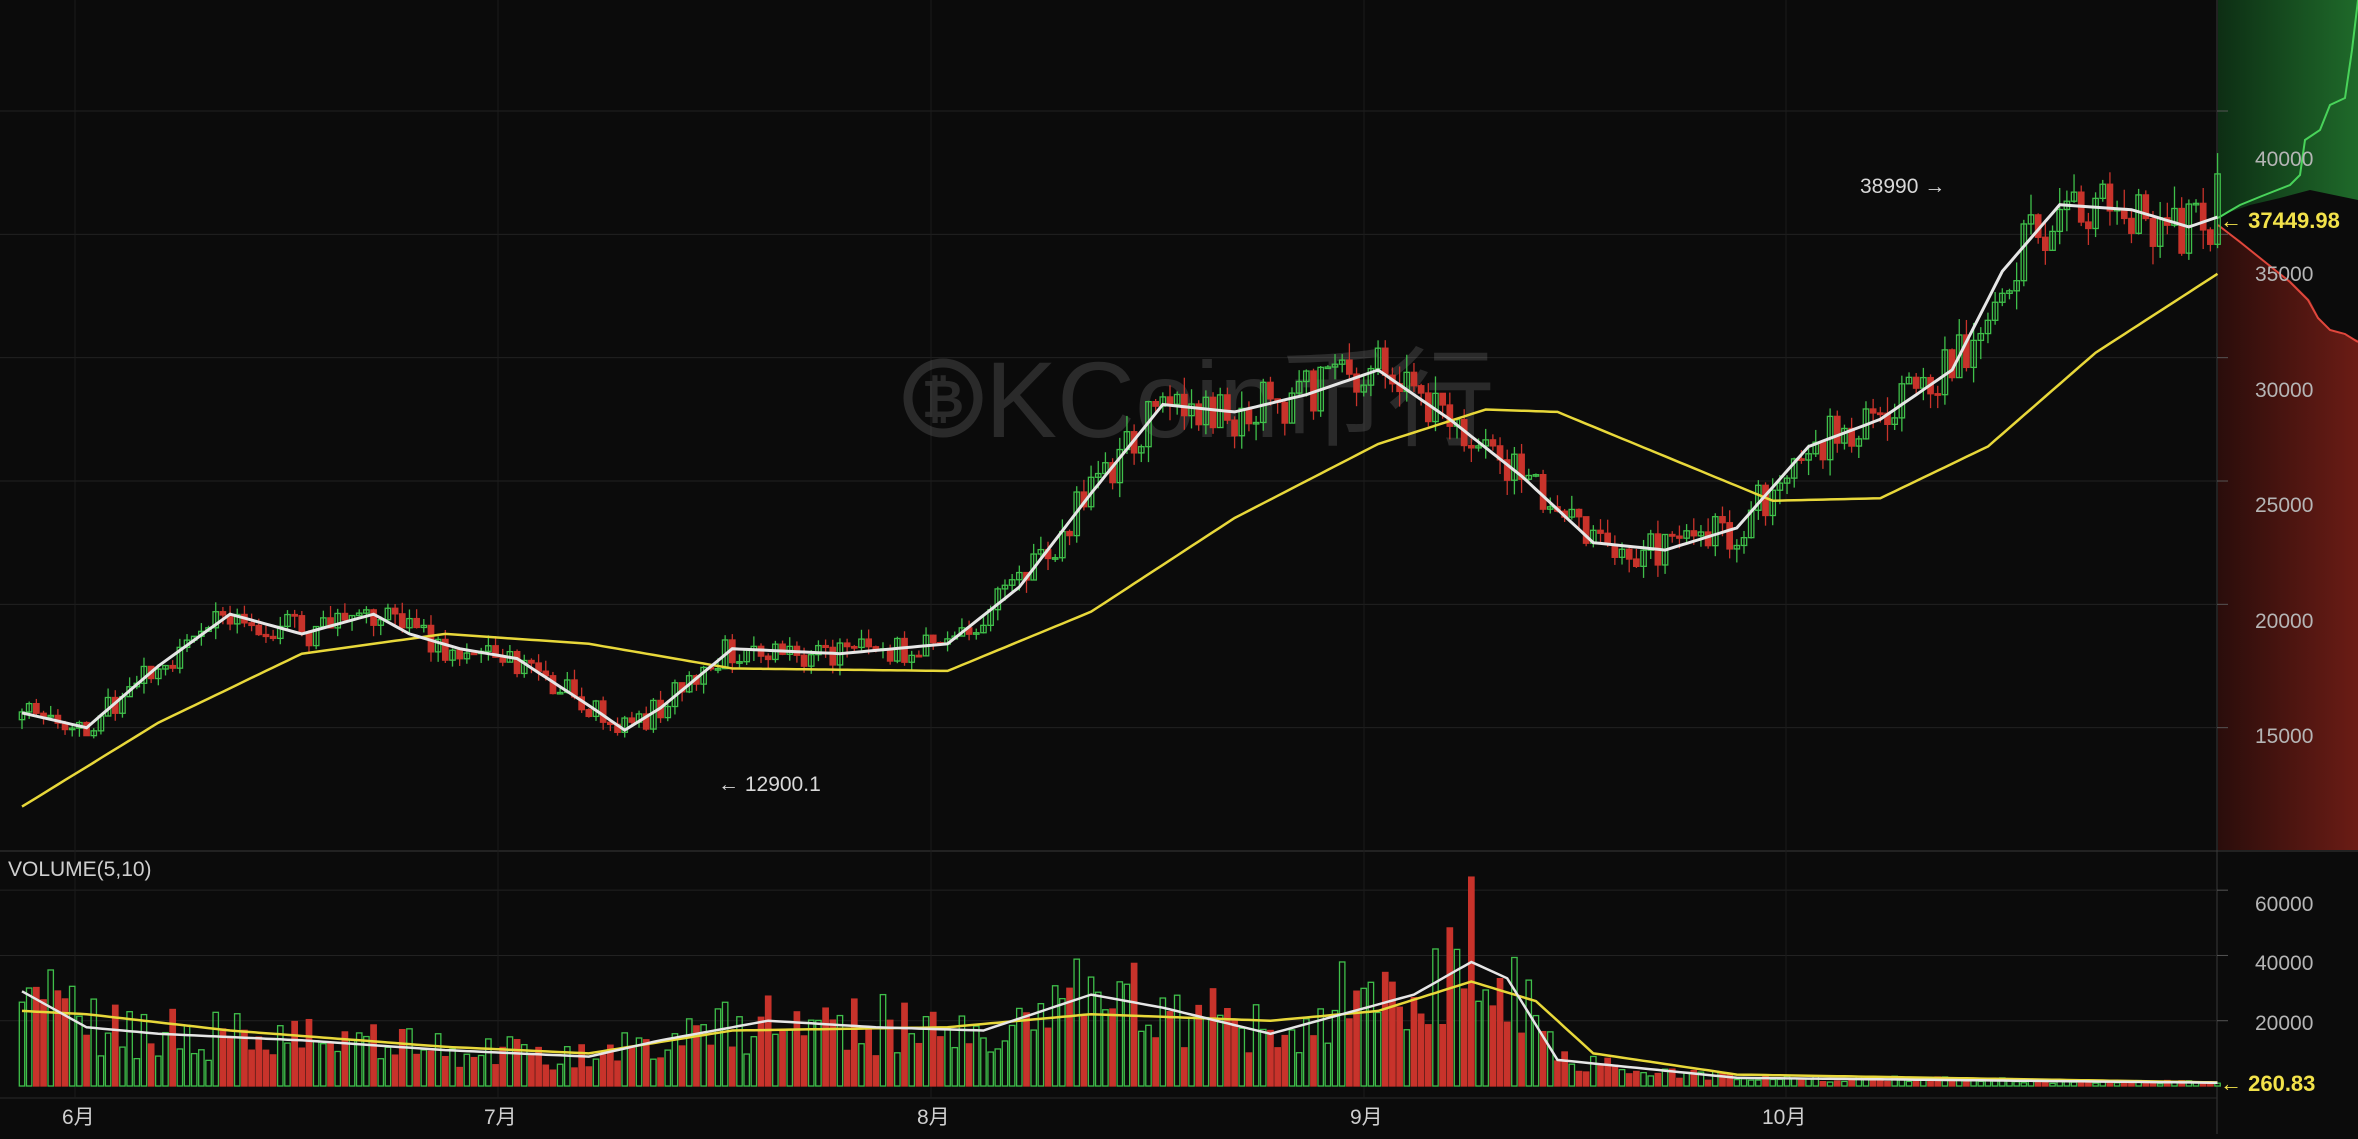 This screenshot has width=2358, height=1139. I want to click on price-tick-label: 30000, so click(2284, 390).